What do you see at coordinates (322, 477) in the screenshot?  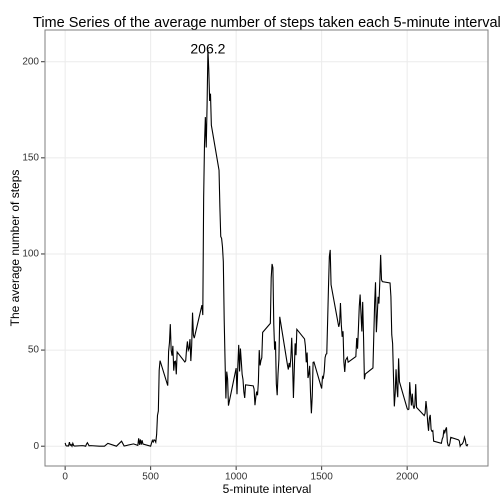 I see `x-tick-label: 1500` at bounding box center [322, 477].